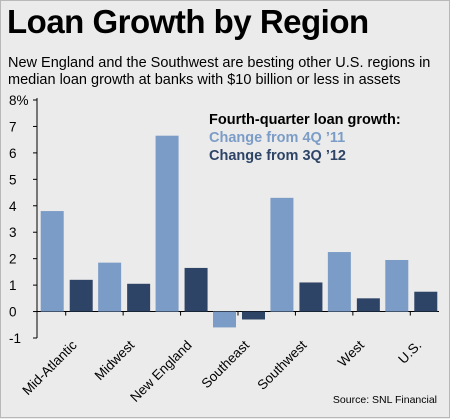 Image resolution: width=450 pixels, height=419 pixels. I want to click on y-tick-label: 8%, so click(19, 100).